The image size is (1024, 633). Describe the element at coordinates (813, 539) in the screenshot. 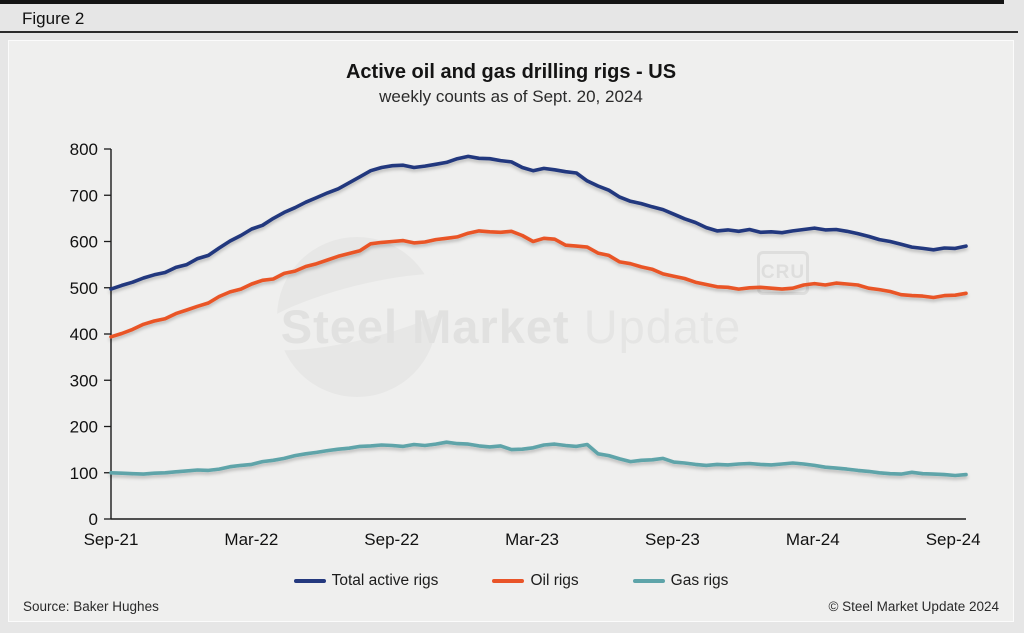

I see `x-axis-tick-label: Mar-24` at that location.